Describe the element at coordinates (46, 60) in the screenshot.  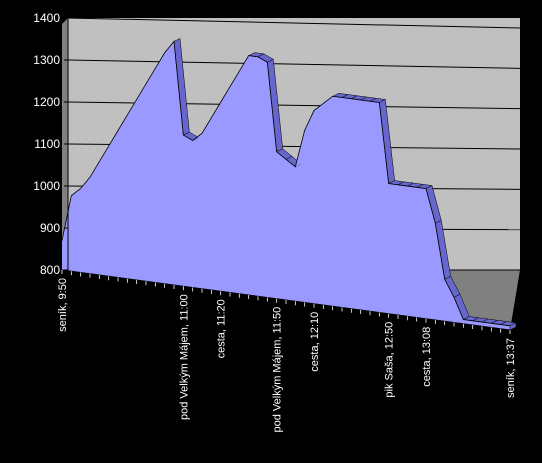
I see `y-tick-label: 1300` at that location.